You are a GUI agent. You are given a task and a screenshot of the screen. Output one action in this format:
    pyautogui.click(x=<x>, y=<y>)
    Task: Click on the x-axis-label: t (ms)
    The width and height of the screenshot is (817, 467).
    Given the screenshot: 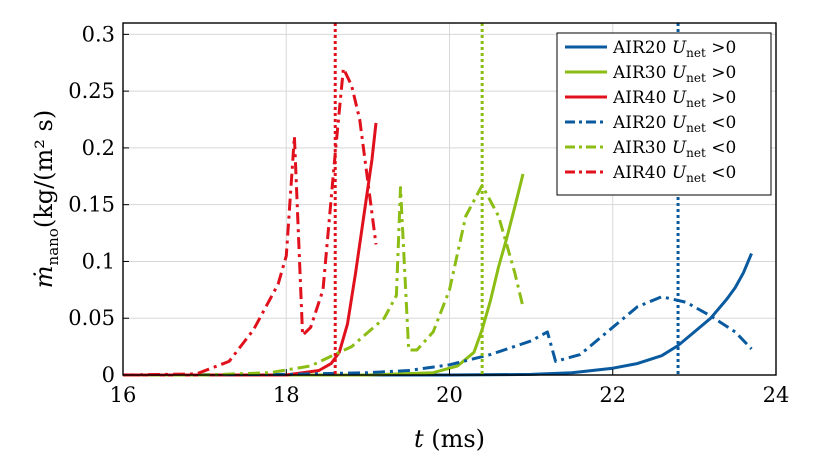 What is the action you would take?
    pyautogui.click(x=449, y=439)
    